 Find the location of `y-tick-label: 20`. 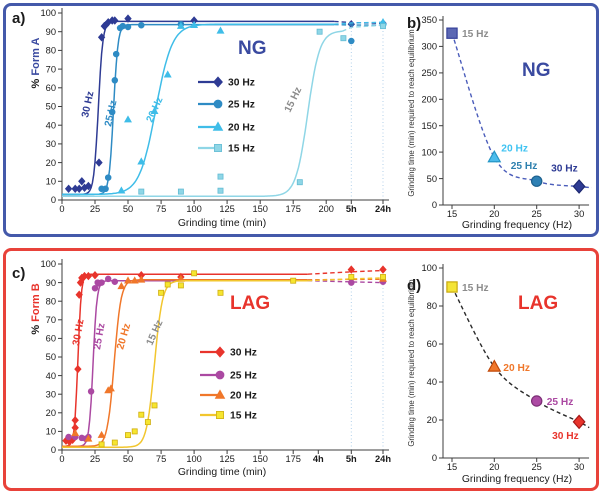

y-tick-label: 20 is located at coordinates (51, 163).